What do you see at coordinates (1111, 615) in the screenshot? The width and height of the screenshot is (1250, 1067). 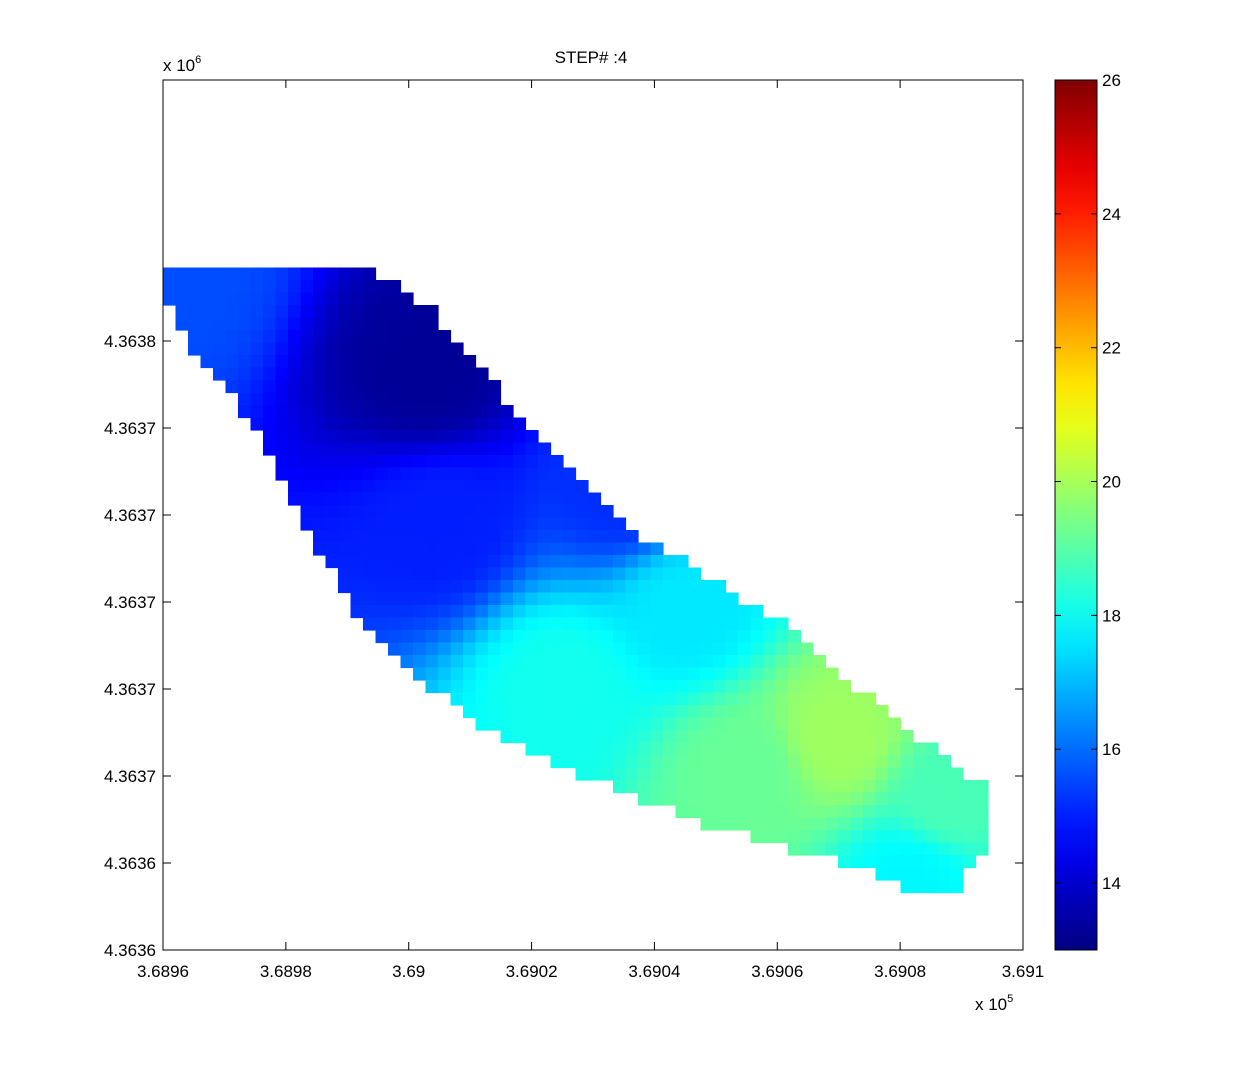 I see `colorbar-tick-label: 18` at bounding box center [1111, 615].